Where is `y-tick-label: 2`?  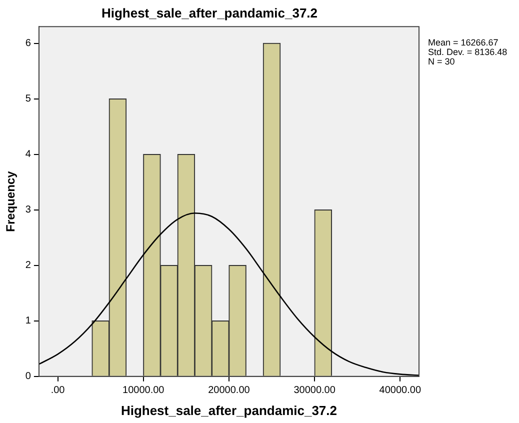 y-tick-label: 2 is located at coordinates (28, 266).